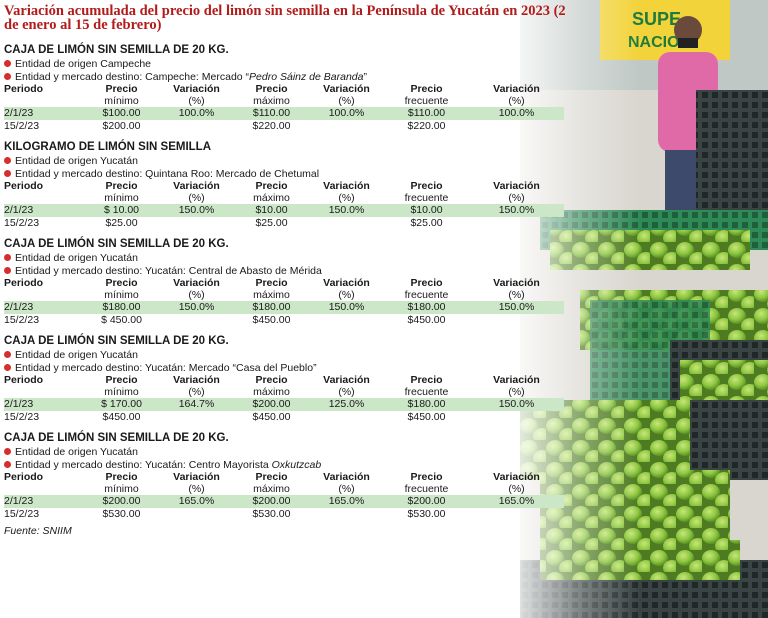  What do you see at coordinates (284, 417) in the screenshot?
I see `table-row: 15/2/23 $450.00 $450.00 $450.00` at bounding box center [284, 417].